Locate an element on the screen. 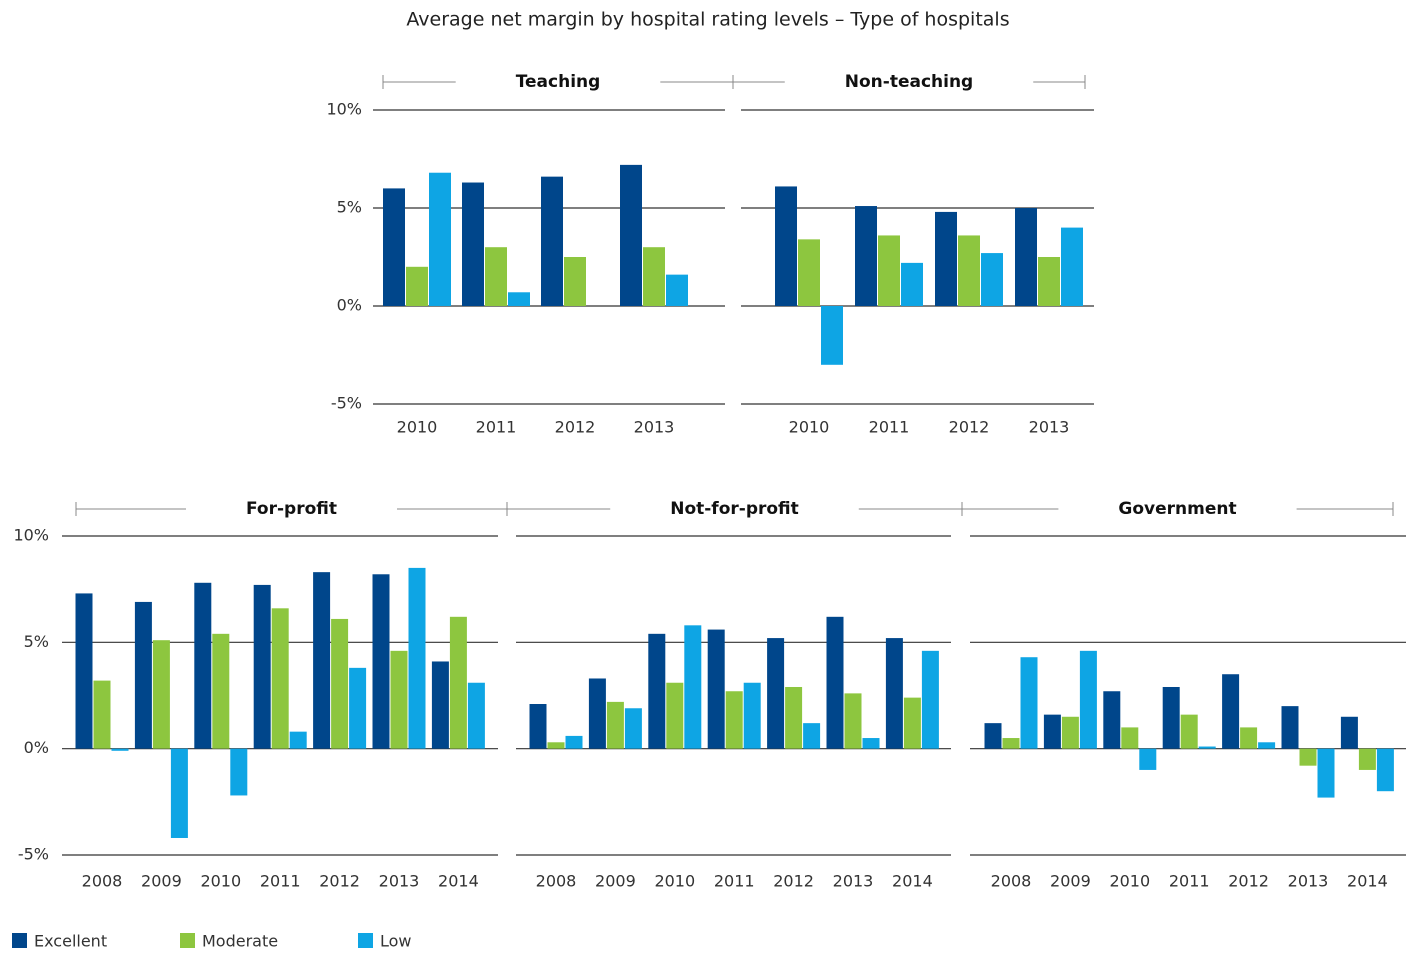 The image size is (1416, 957). y-tick-label: 5% is located at coordinates (36, 641).